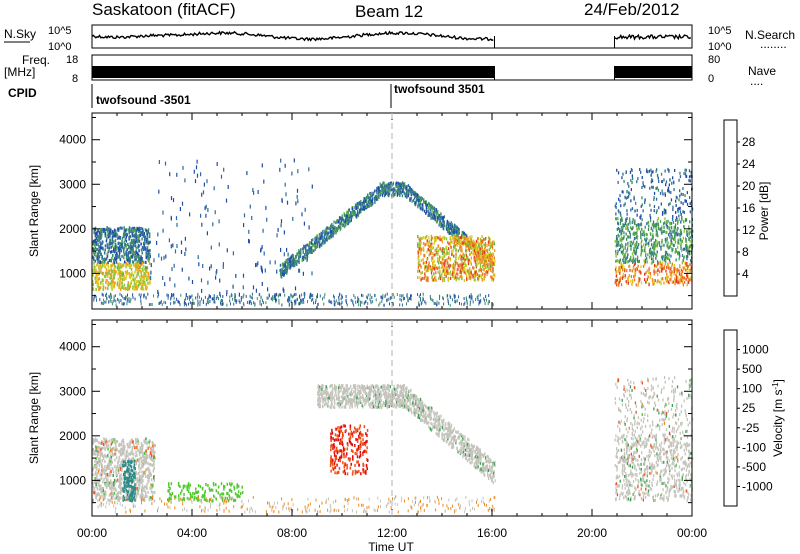 The height and width of the screenshot is (554, 800). Describe the element at coordinates (143, 100) in the screenshot. I see `cpid-segment-1: twofsound -3501` at that location.